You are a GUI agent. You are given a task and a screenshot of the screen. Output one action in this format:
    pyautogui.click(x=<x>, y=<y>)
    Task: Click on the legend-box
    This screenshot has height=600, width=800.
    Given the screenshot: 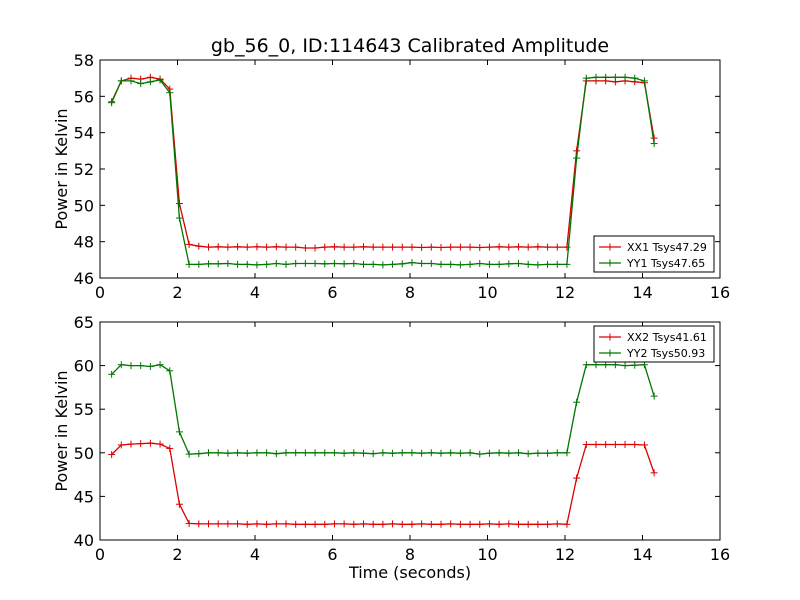 What is the action you would take?
    pyautogui.click(x=654, y=344)
    